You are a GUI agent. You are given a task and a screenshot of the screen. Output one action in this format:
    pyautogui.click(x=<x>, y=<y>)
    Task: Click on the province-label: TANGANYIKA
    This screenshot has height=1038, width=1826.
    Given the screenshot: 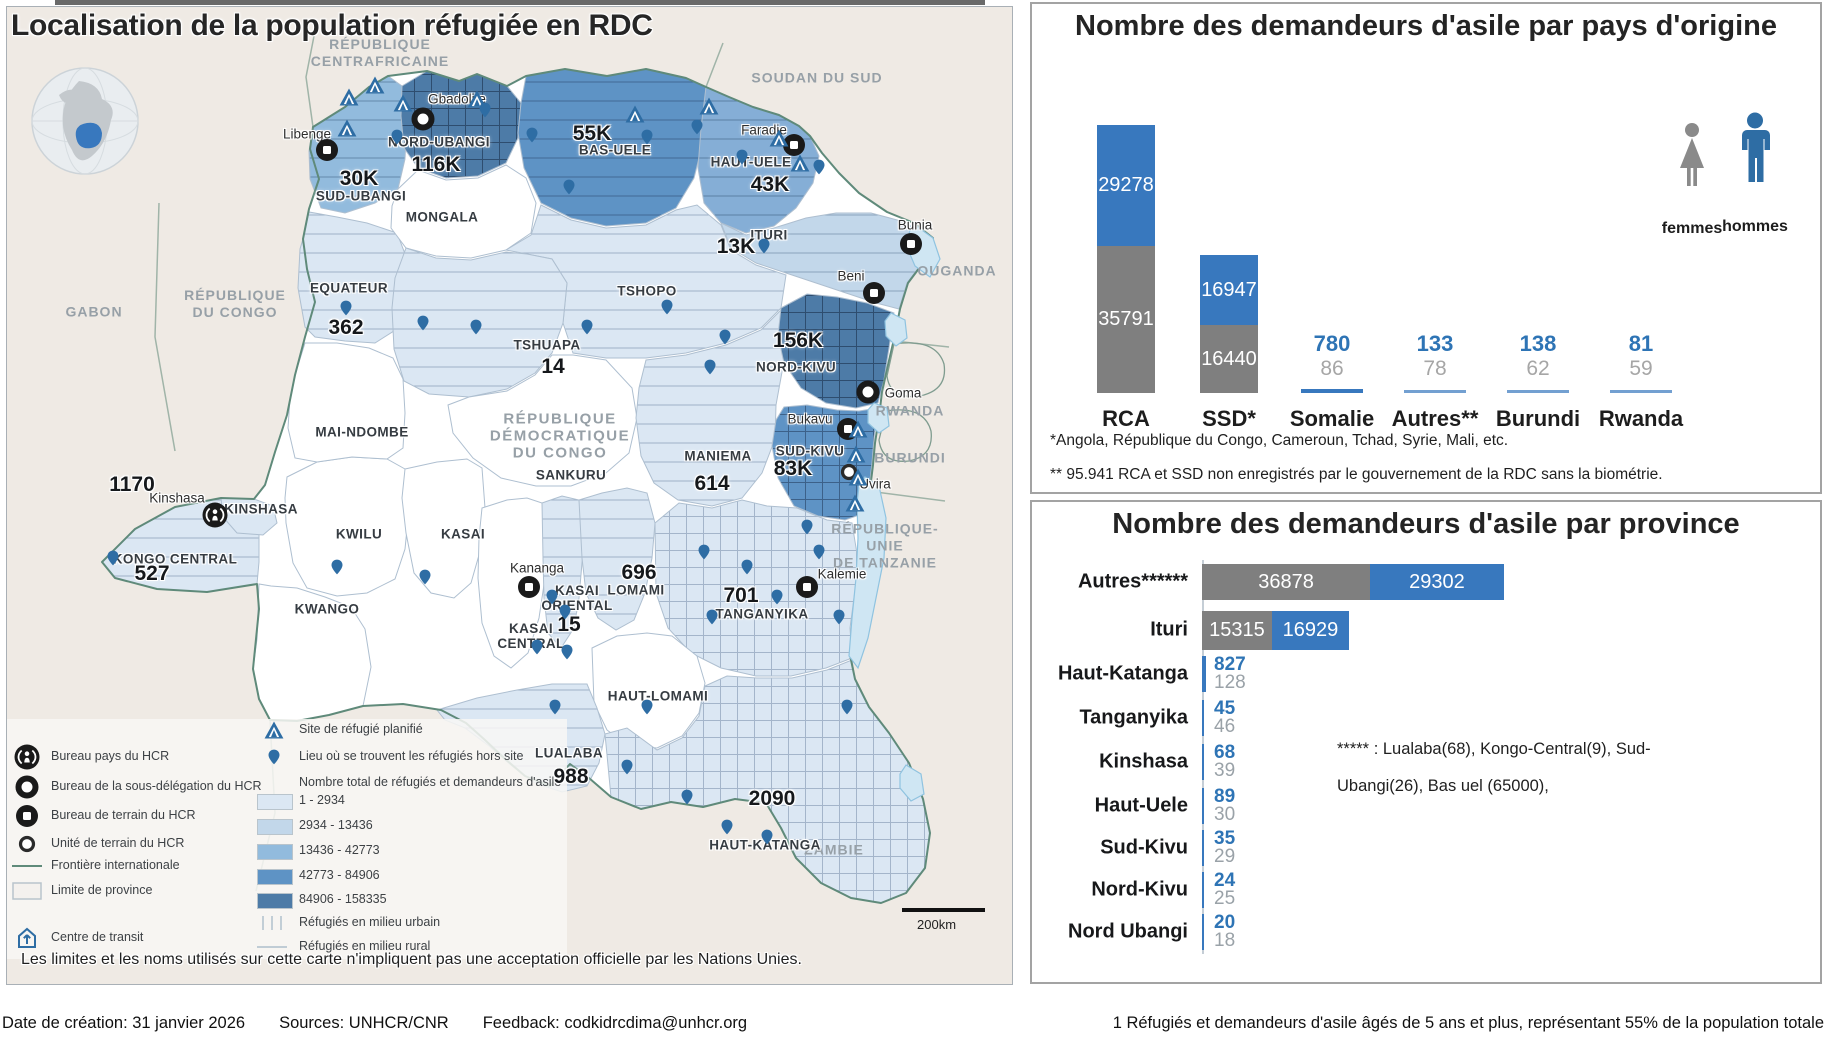 What is the action you would take?
    pyautogui.click(x=762, y=614)
    